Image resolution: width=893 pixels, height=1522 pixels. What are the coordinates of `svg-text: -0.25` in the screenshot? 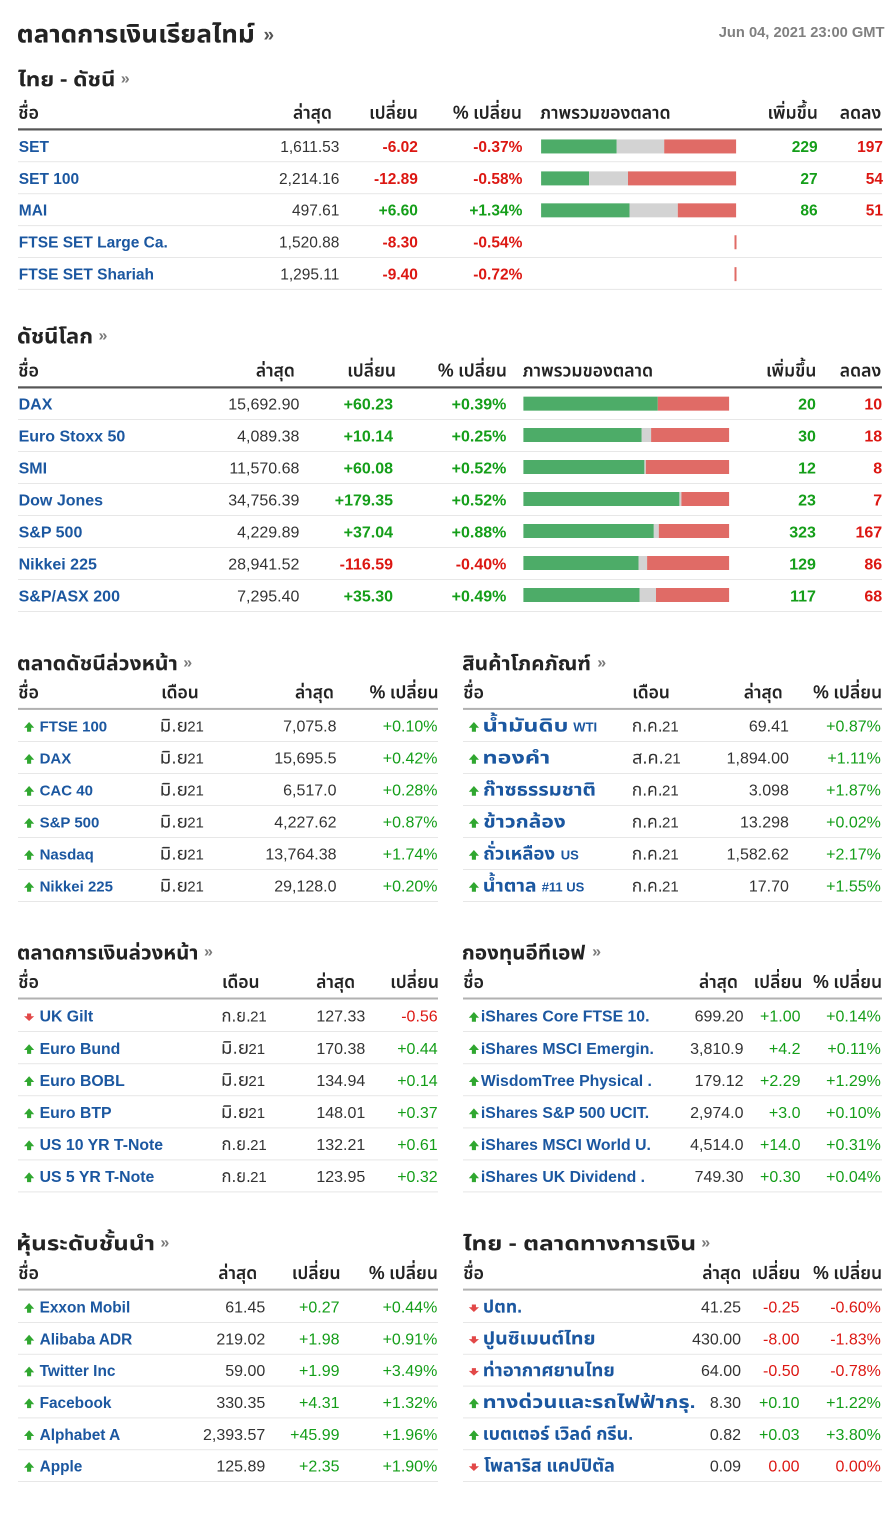 It's located at (781, 1308).